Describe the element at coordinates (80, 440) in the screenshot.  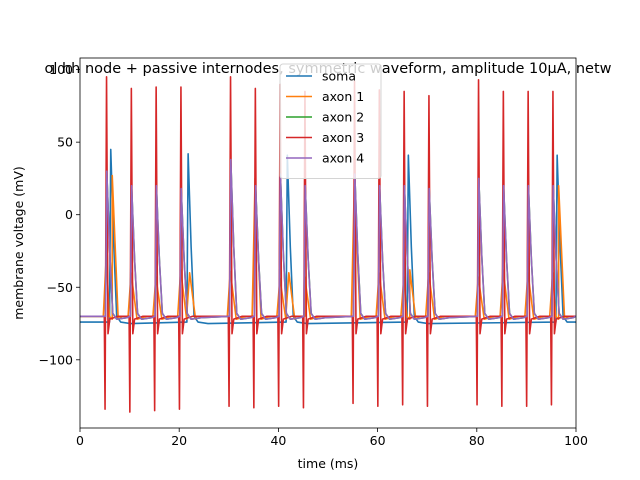
I see `x-tick-label: 0` at that location.